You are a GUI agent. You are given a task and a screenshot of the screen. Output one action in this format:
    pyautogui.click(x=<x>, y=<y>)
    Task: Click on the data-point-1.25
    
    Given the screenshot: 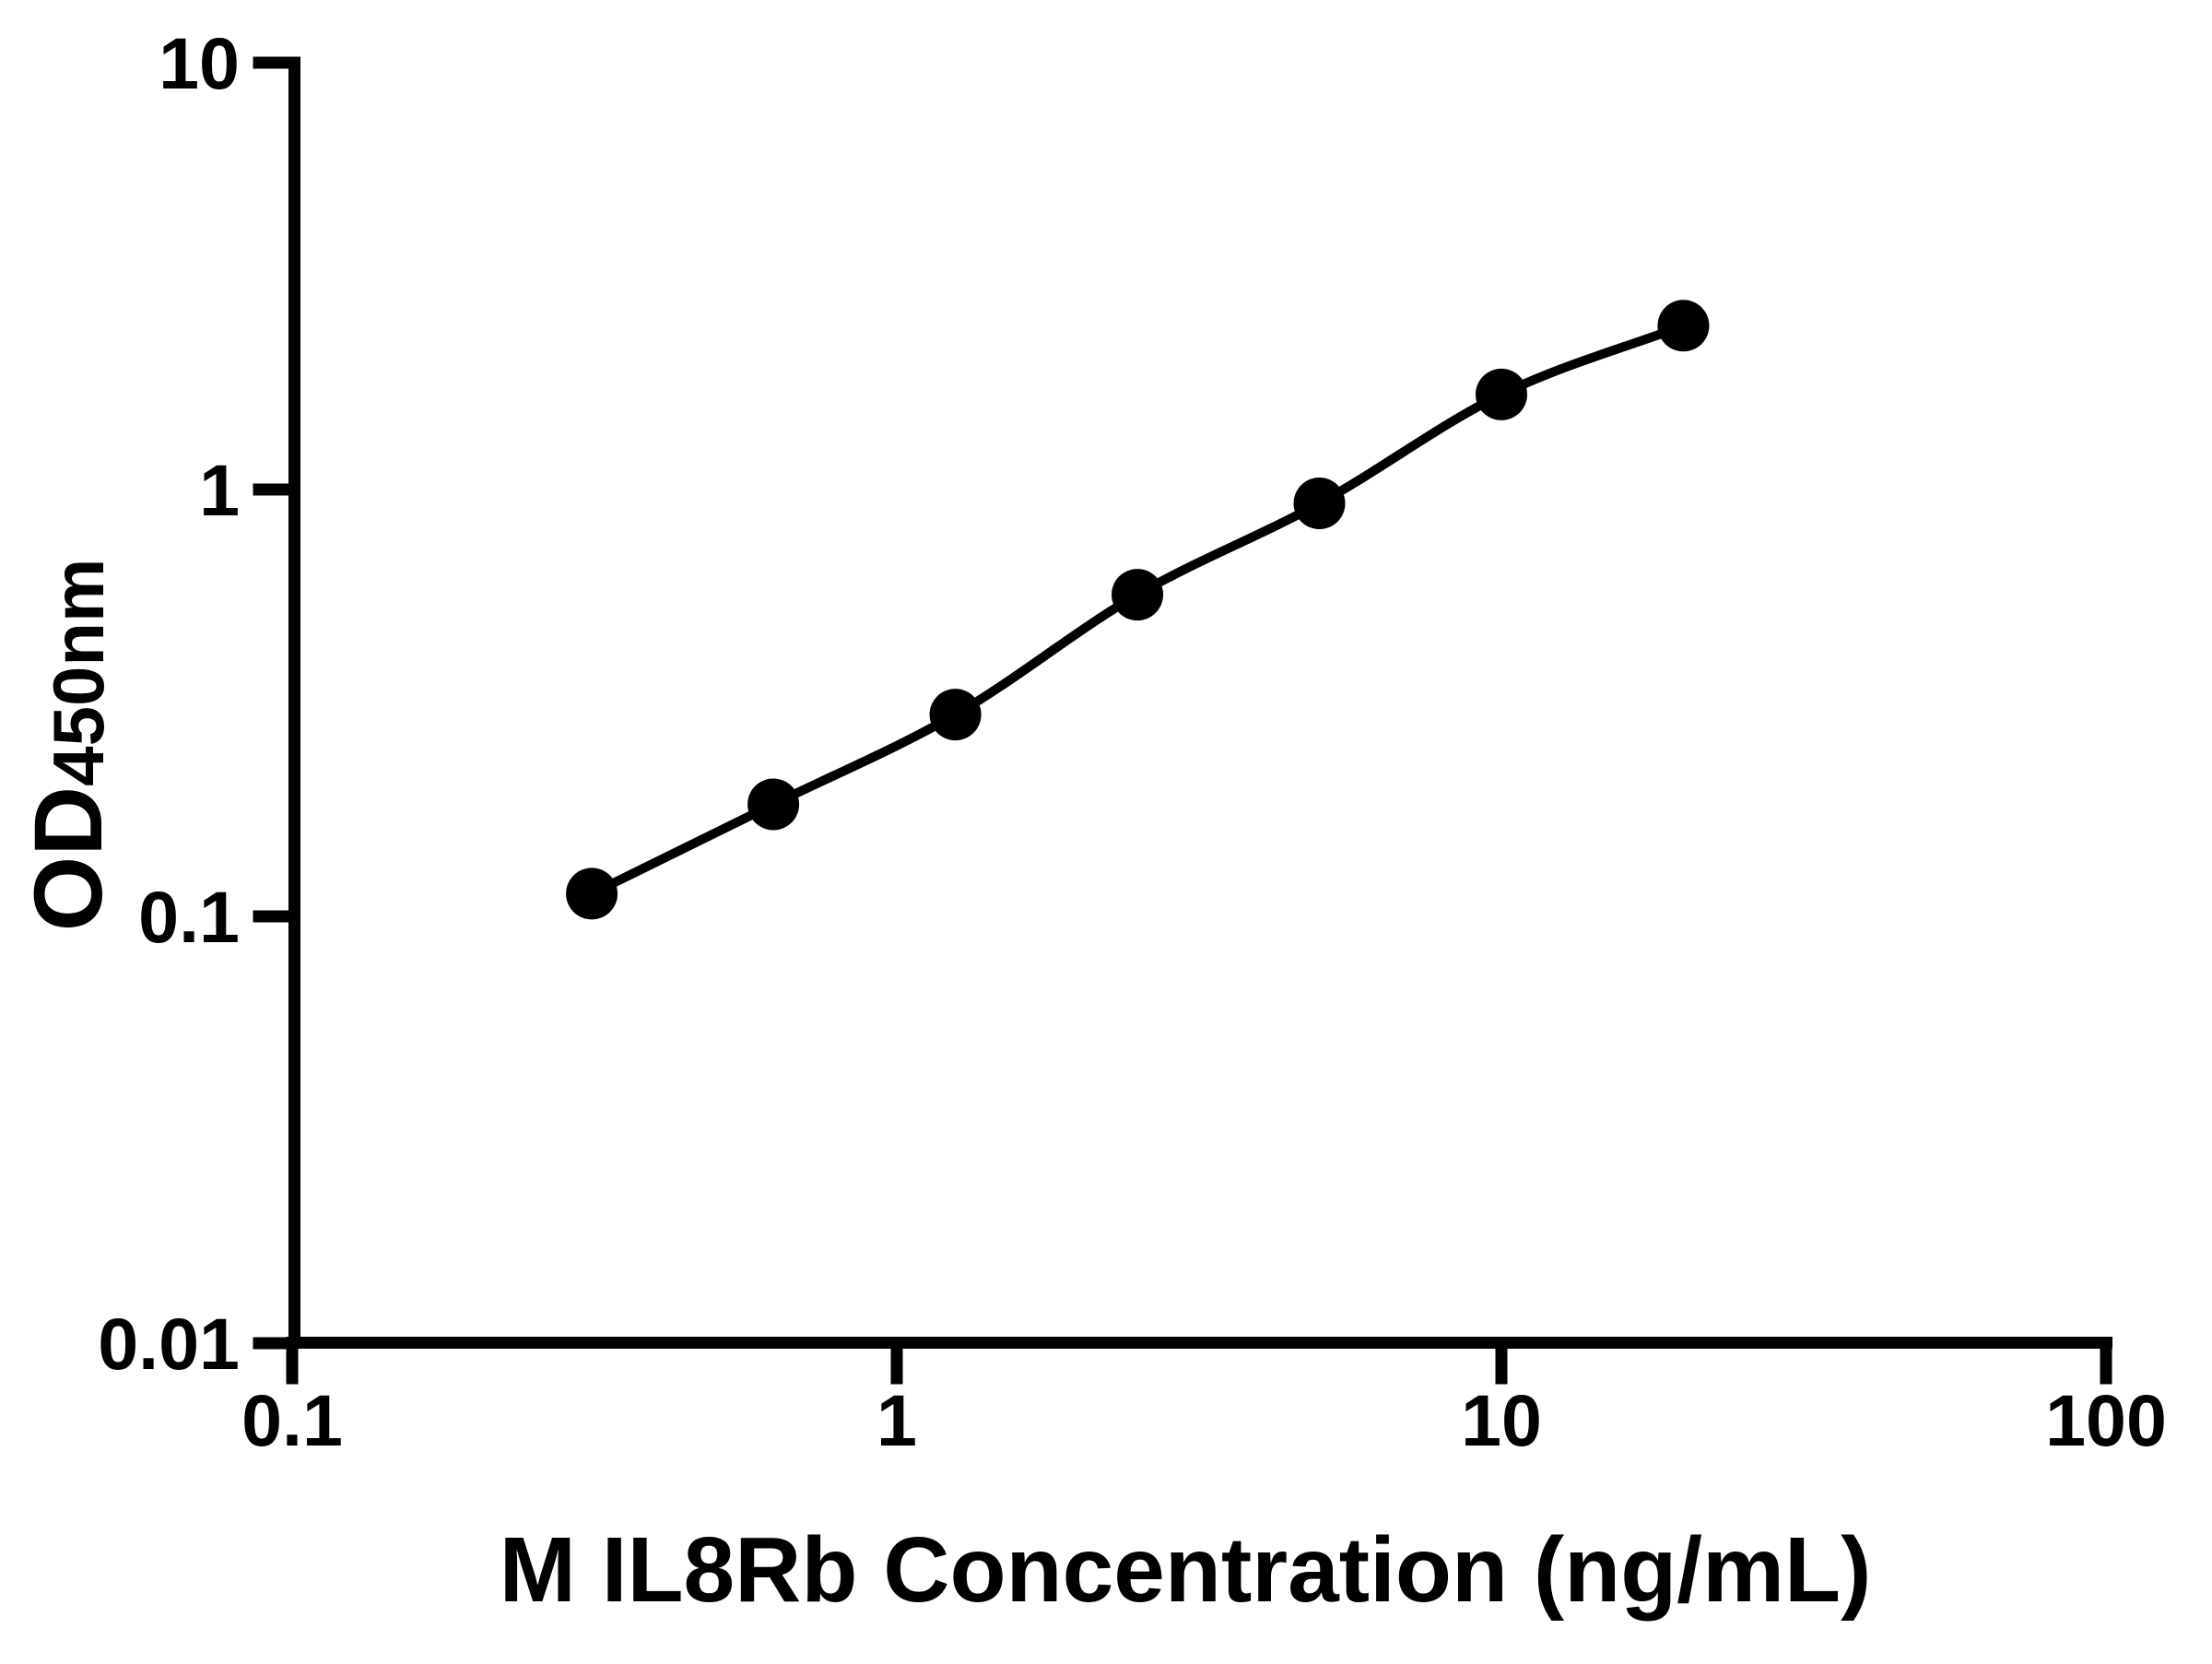 What is the action you would take?
    pyautogui.click(x=955, y=715)
    